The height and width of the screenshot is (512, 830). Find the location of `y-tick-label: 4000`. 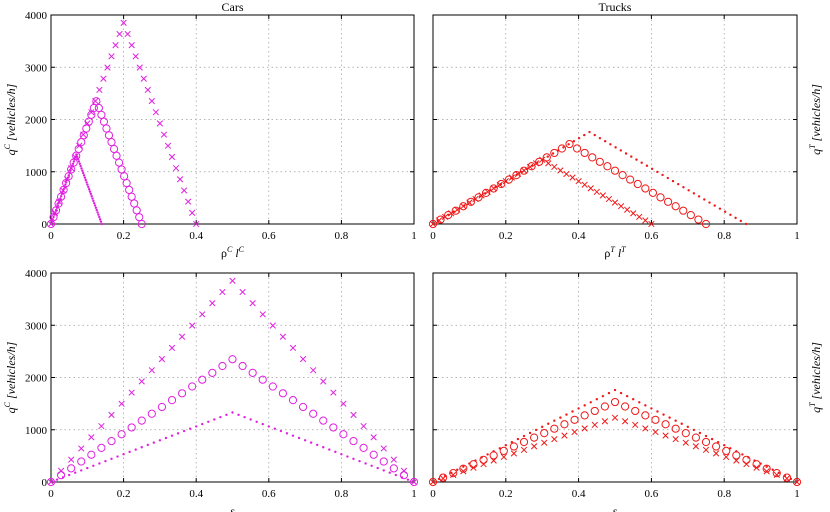

y-tick-label: 4000 is located at coordinates (36, 16).